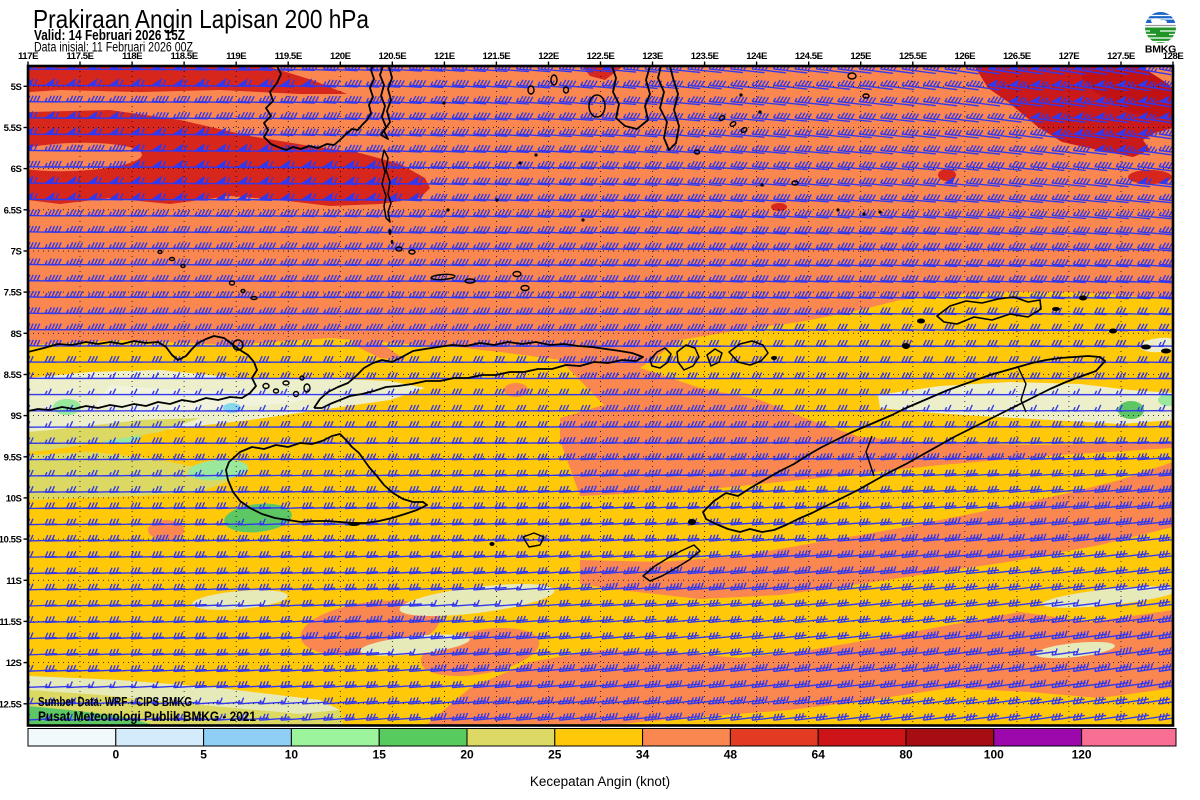  Describe the element at coordinates (17, 252) in the screenshot. I see `svg-text: 7S` at that location.